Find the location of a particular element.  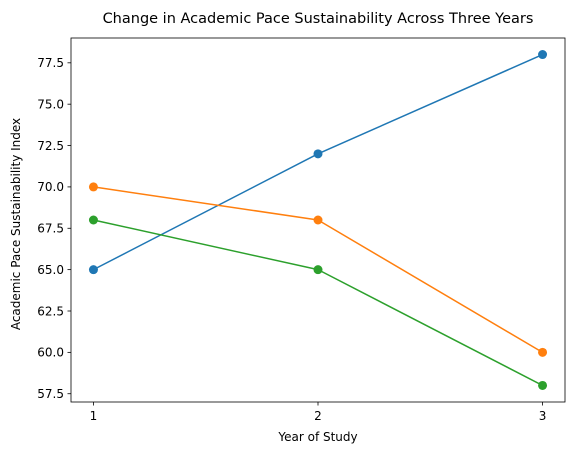

y-tick-label: 57.5 is located at coordinates (50, 394).